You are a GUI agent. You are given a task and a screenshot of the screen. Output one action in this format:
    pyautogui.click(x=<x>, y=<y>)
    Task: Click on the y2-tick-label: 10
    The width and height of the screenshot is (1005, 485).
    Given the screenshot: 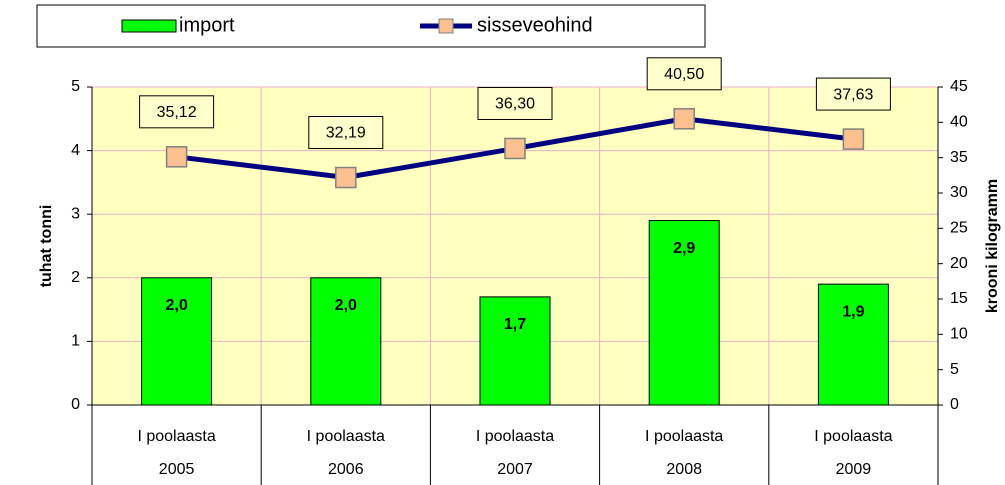 What is the action you would take?
    pyautogui.click(x=959, y=334)
    